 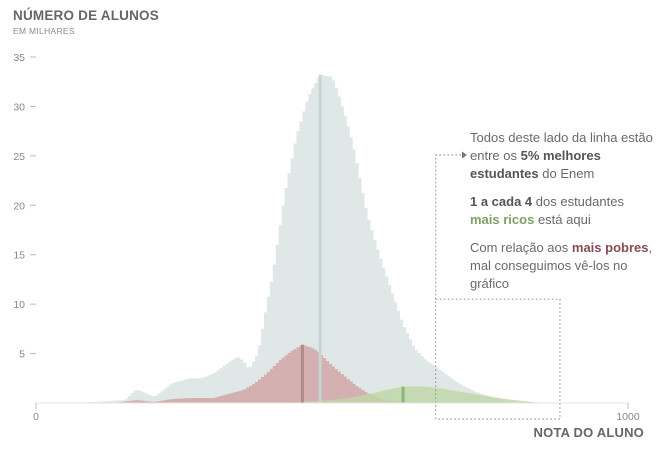 I want to click on top5-region, so click(x=498, y=285).